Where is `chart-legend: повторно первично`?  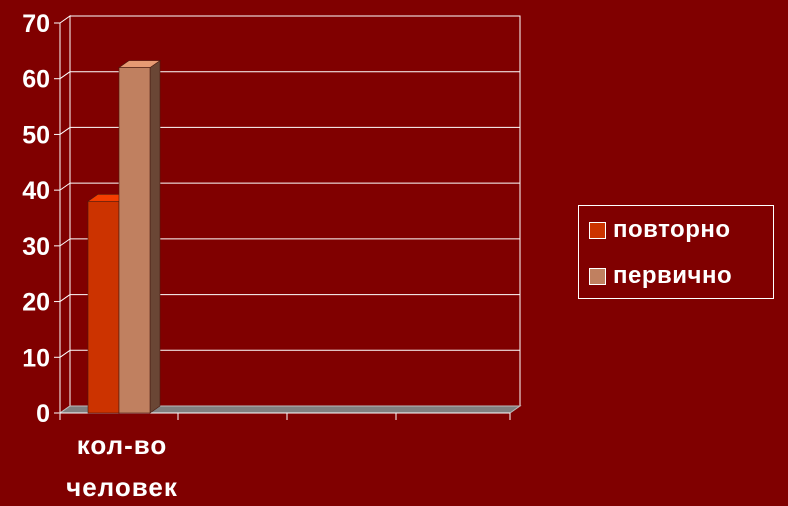 chart-legend: повторно первично is located at coordinates (676, 252).